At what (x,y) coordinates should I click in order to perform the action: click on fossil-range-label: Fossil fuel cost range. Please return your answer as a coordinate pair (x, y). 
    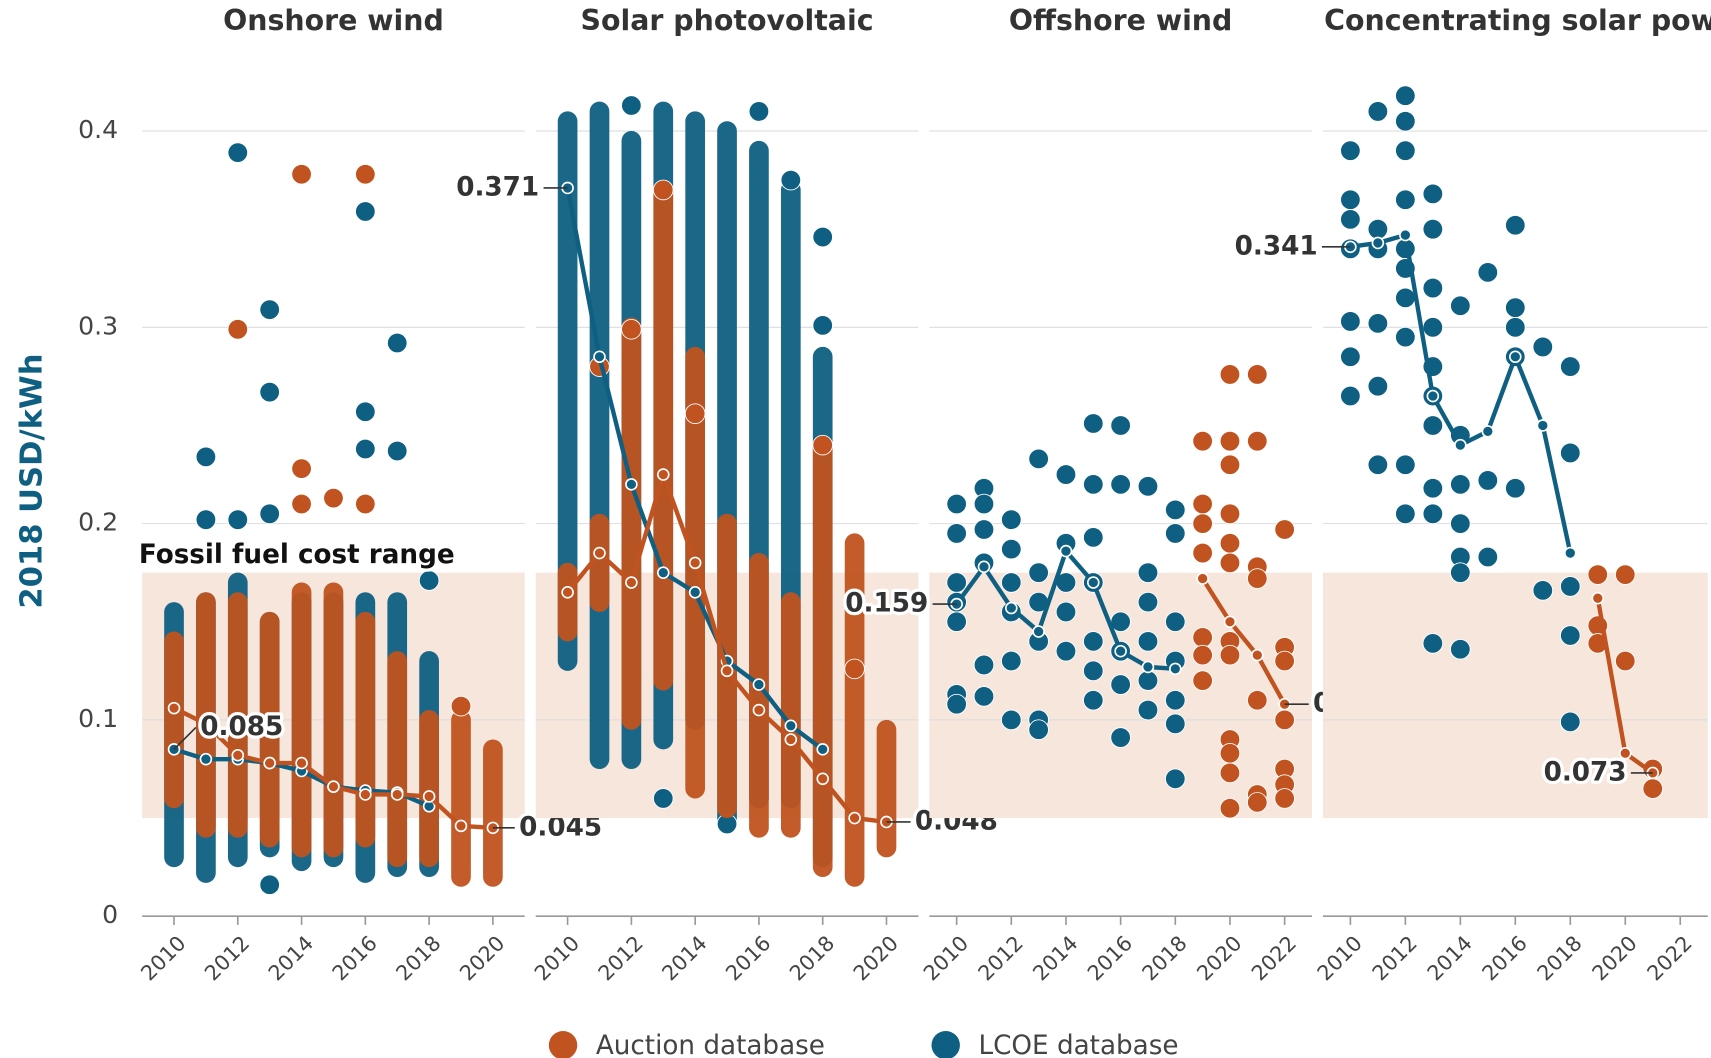
    Looking at the image, I should click on (297, 555).